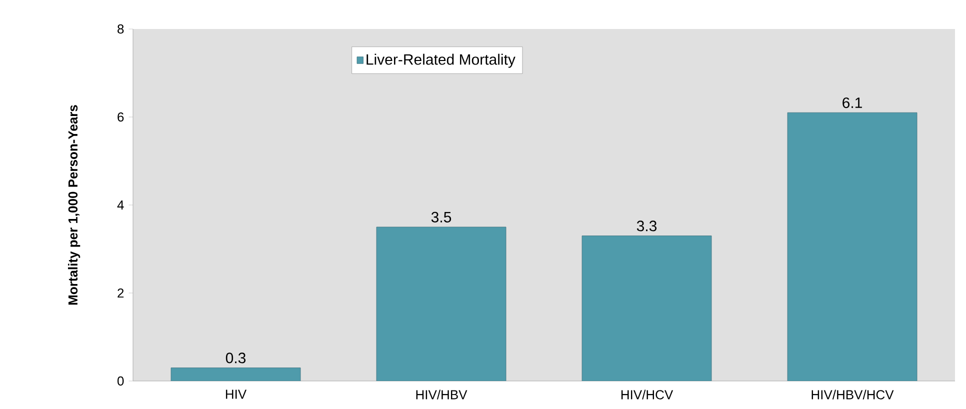 This screenshot has width=966, height=409. Describe the element at coordinates (121, 117) in the screenshot. I see `y-tick-label: 6` at that location.